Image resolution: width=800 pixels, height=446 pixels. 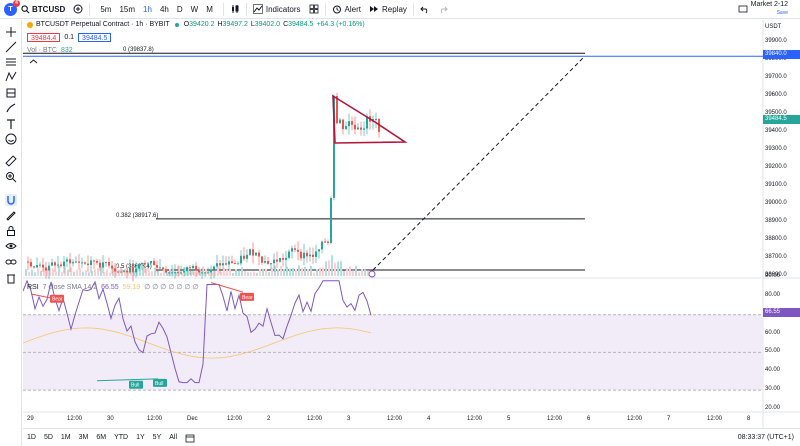 I want to click on interval-w: W, so click(x=194, y=9).